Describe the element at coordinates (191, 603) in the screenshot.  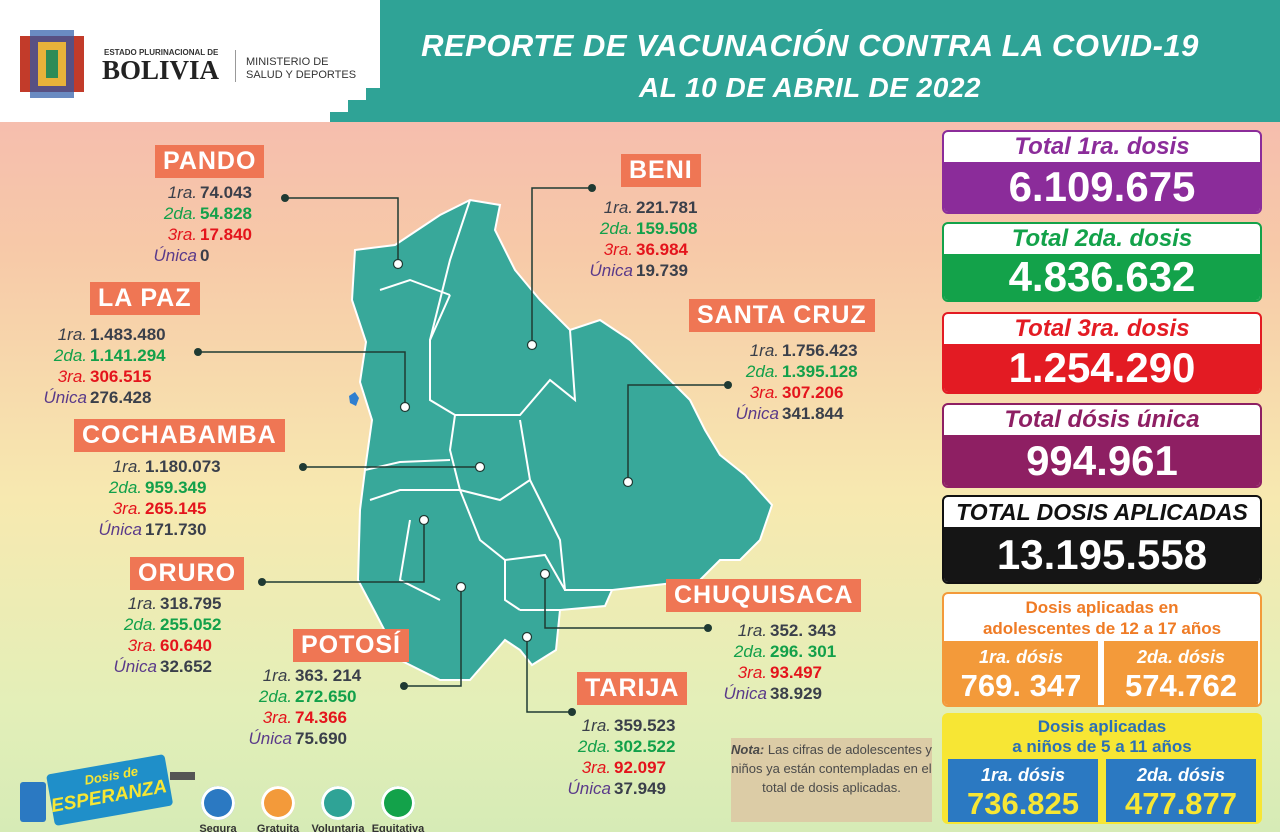
I see `dose-value: 318.795` at that location.